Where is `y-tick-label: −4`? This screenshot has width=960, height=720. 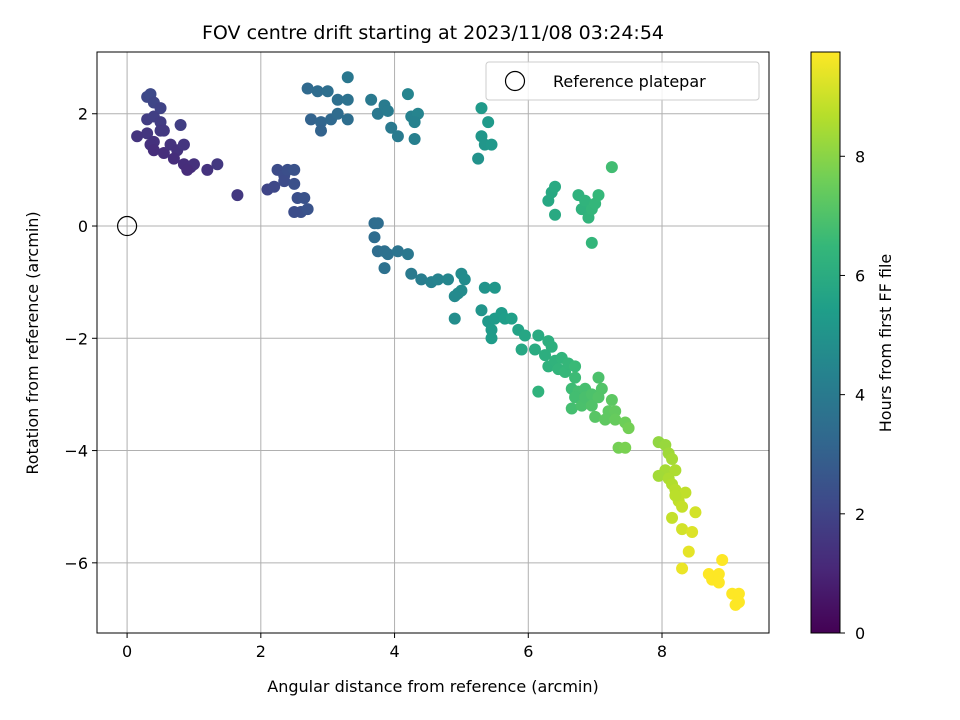 y-tick-label: −4 is located at coordinates (76, 451).